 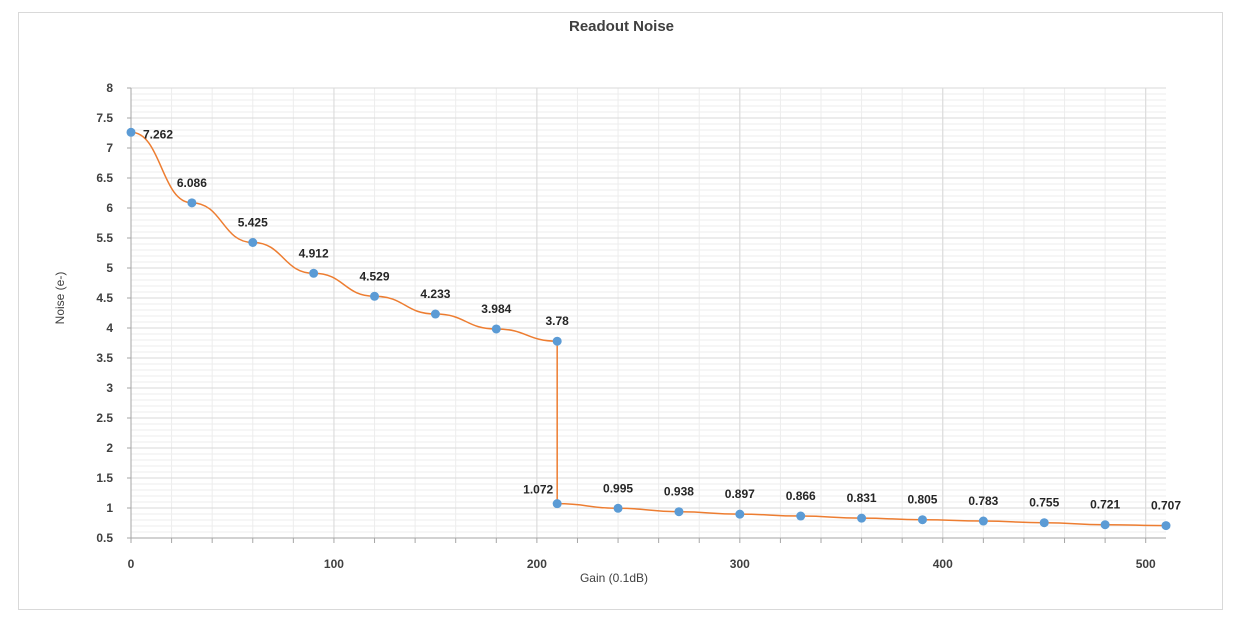 I want to click on data-label: 0.707, so click(x=1166, y=506).